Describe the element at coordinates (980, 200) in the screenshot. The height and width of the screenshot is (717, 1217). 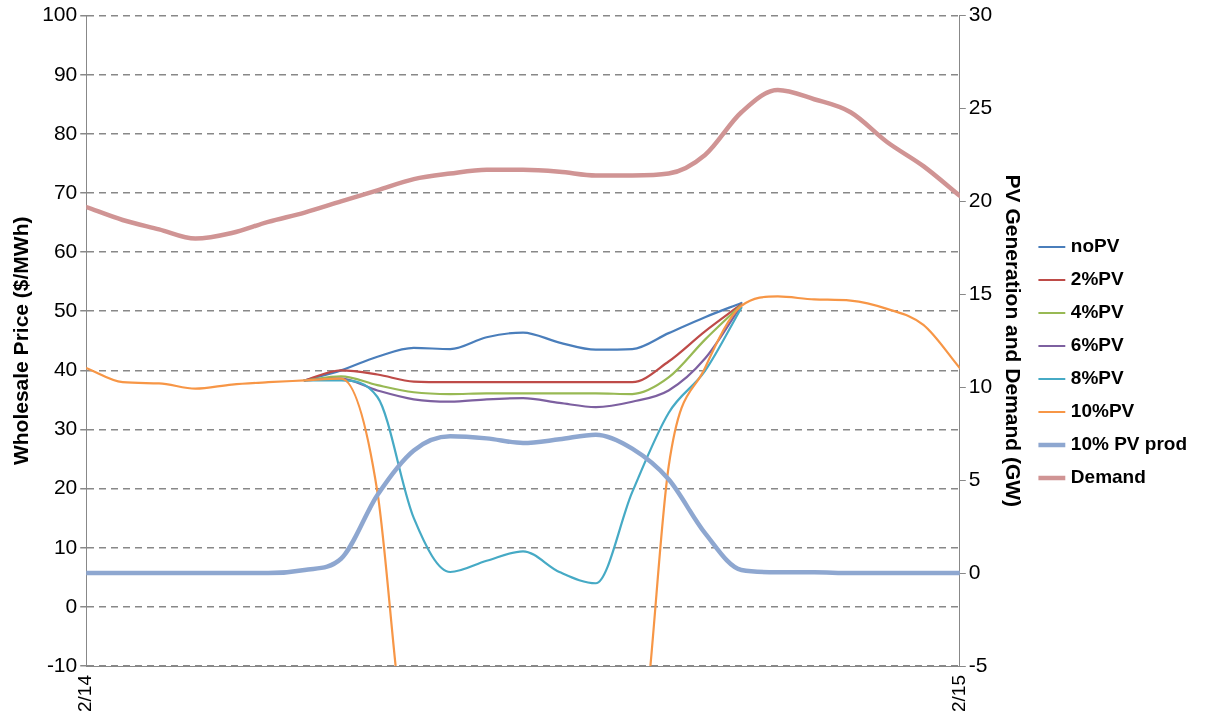
I see `y2-tick-label: 20` at that location.